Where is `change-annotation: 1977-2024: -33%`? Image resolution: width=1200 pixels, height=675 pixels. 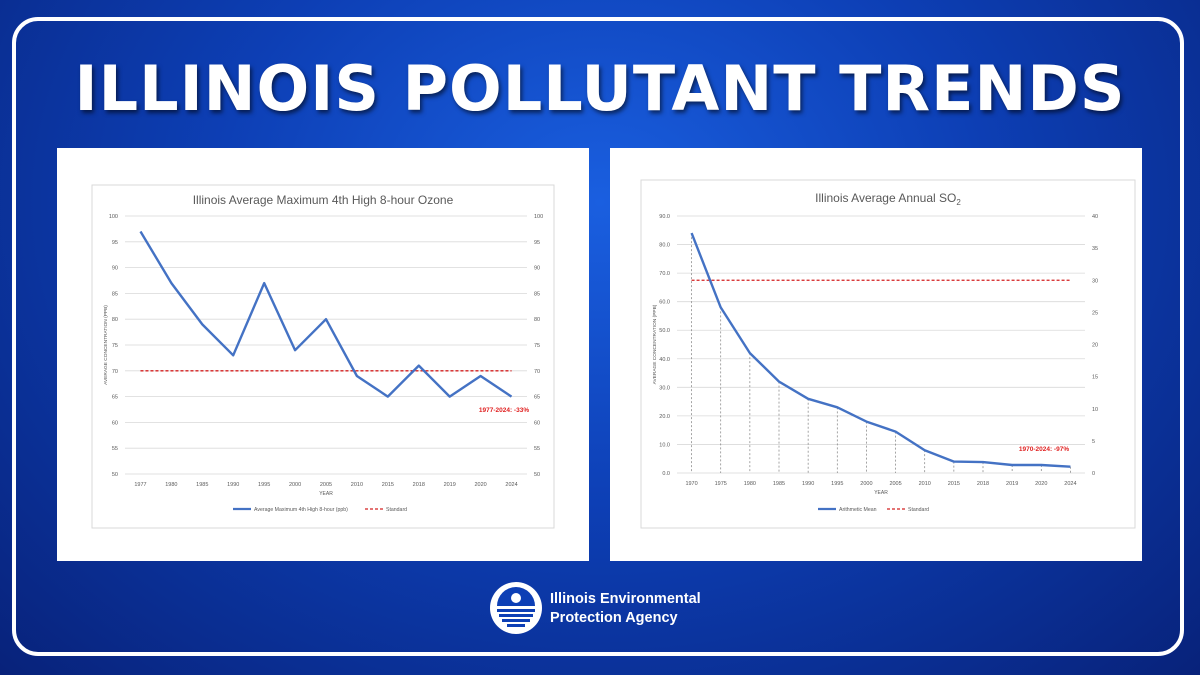
change-annotation: 1977-2024: -33% is located at coordinates (504, 410).